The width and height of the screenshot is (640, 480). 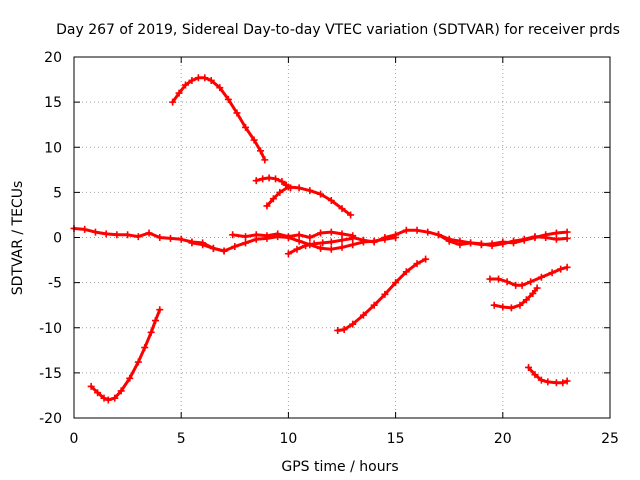 I want to click on y-tick-label: 5, so click(x=57, y=193).